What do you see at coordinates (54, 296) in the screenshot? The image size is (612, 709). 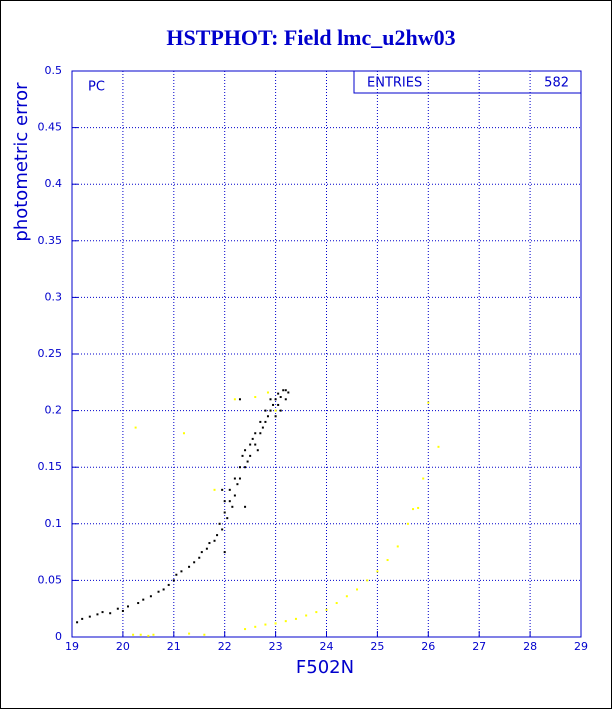 I see `y-tick-label: 0.3` at bounding box center [54, 296].